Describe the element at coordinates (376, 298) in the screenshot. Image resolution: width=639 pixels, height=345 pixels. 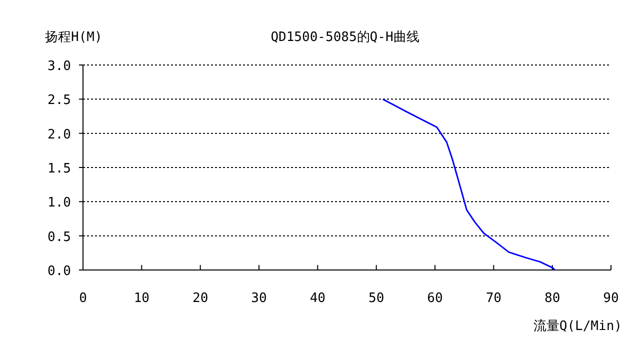
I see `x-tick-label: 50` at that location.